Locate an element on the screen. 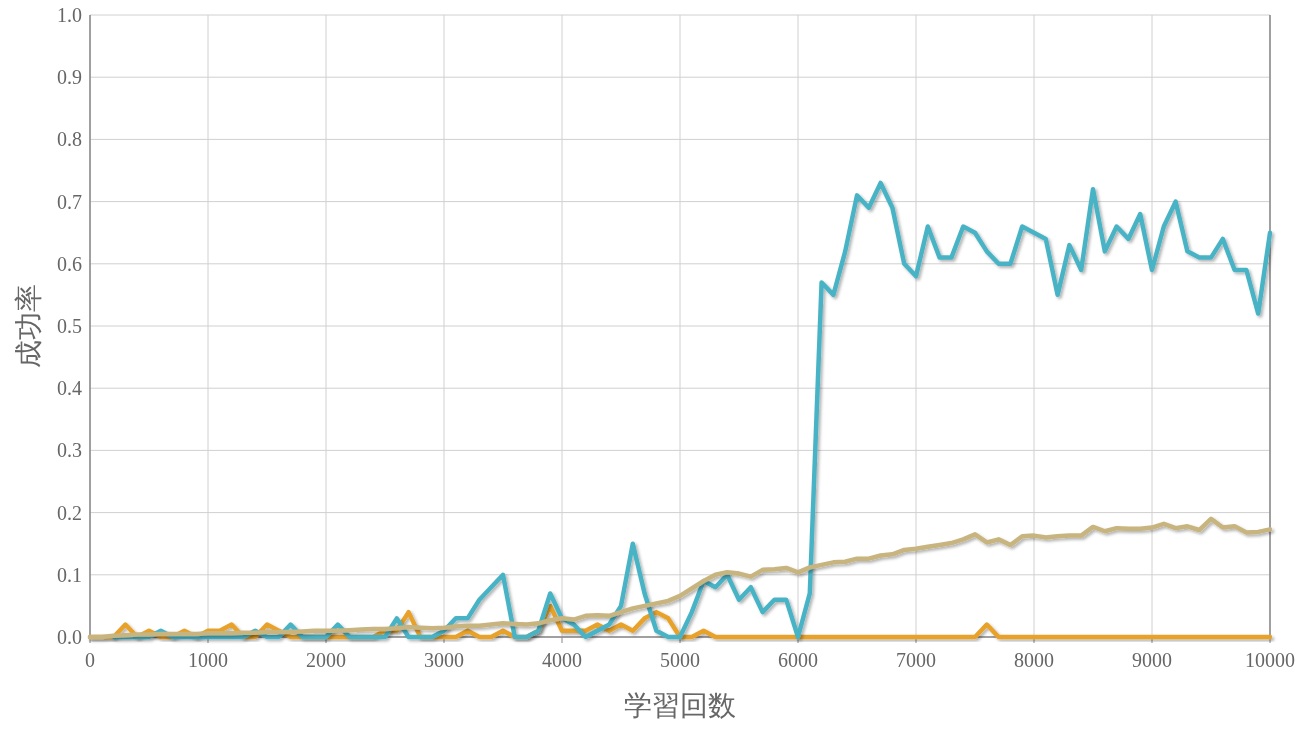  x-tick-label: 2000 is located at coordinates (326, 660).